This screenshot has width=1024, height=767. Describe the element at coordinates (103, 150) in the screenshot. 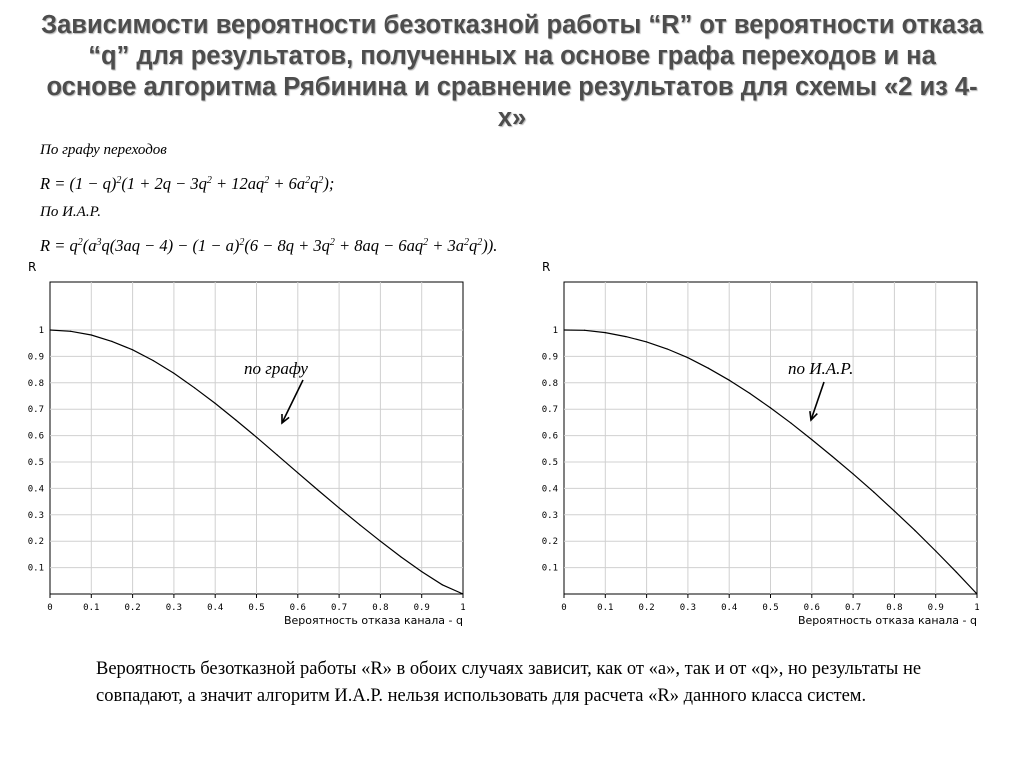

I see `graph-method-label: По графу переходов` at that location.